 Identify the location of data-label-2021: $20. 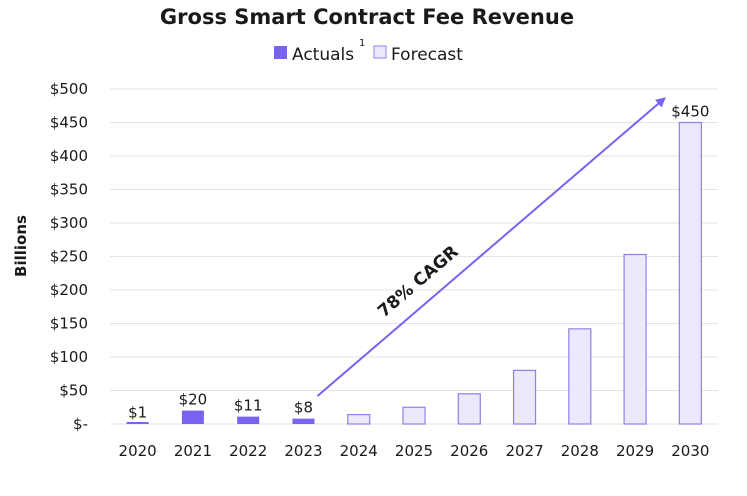
(193, 400).